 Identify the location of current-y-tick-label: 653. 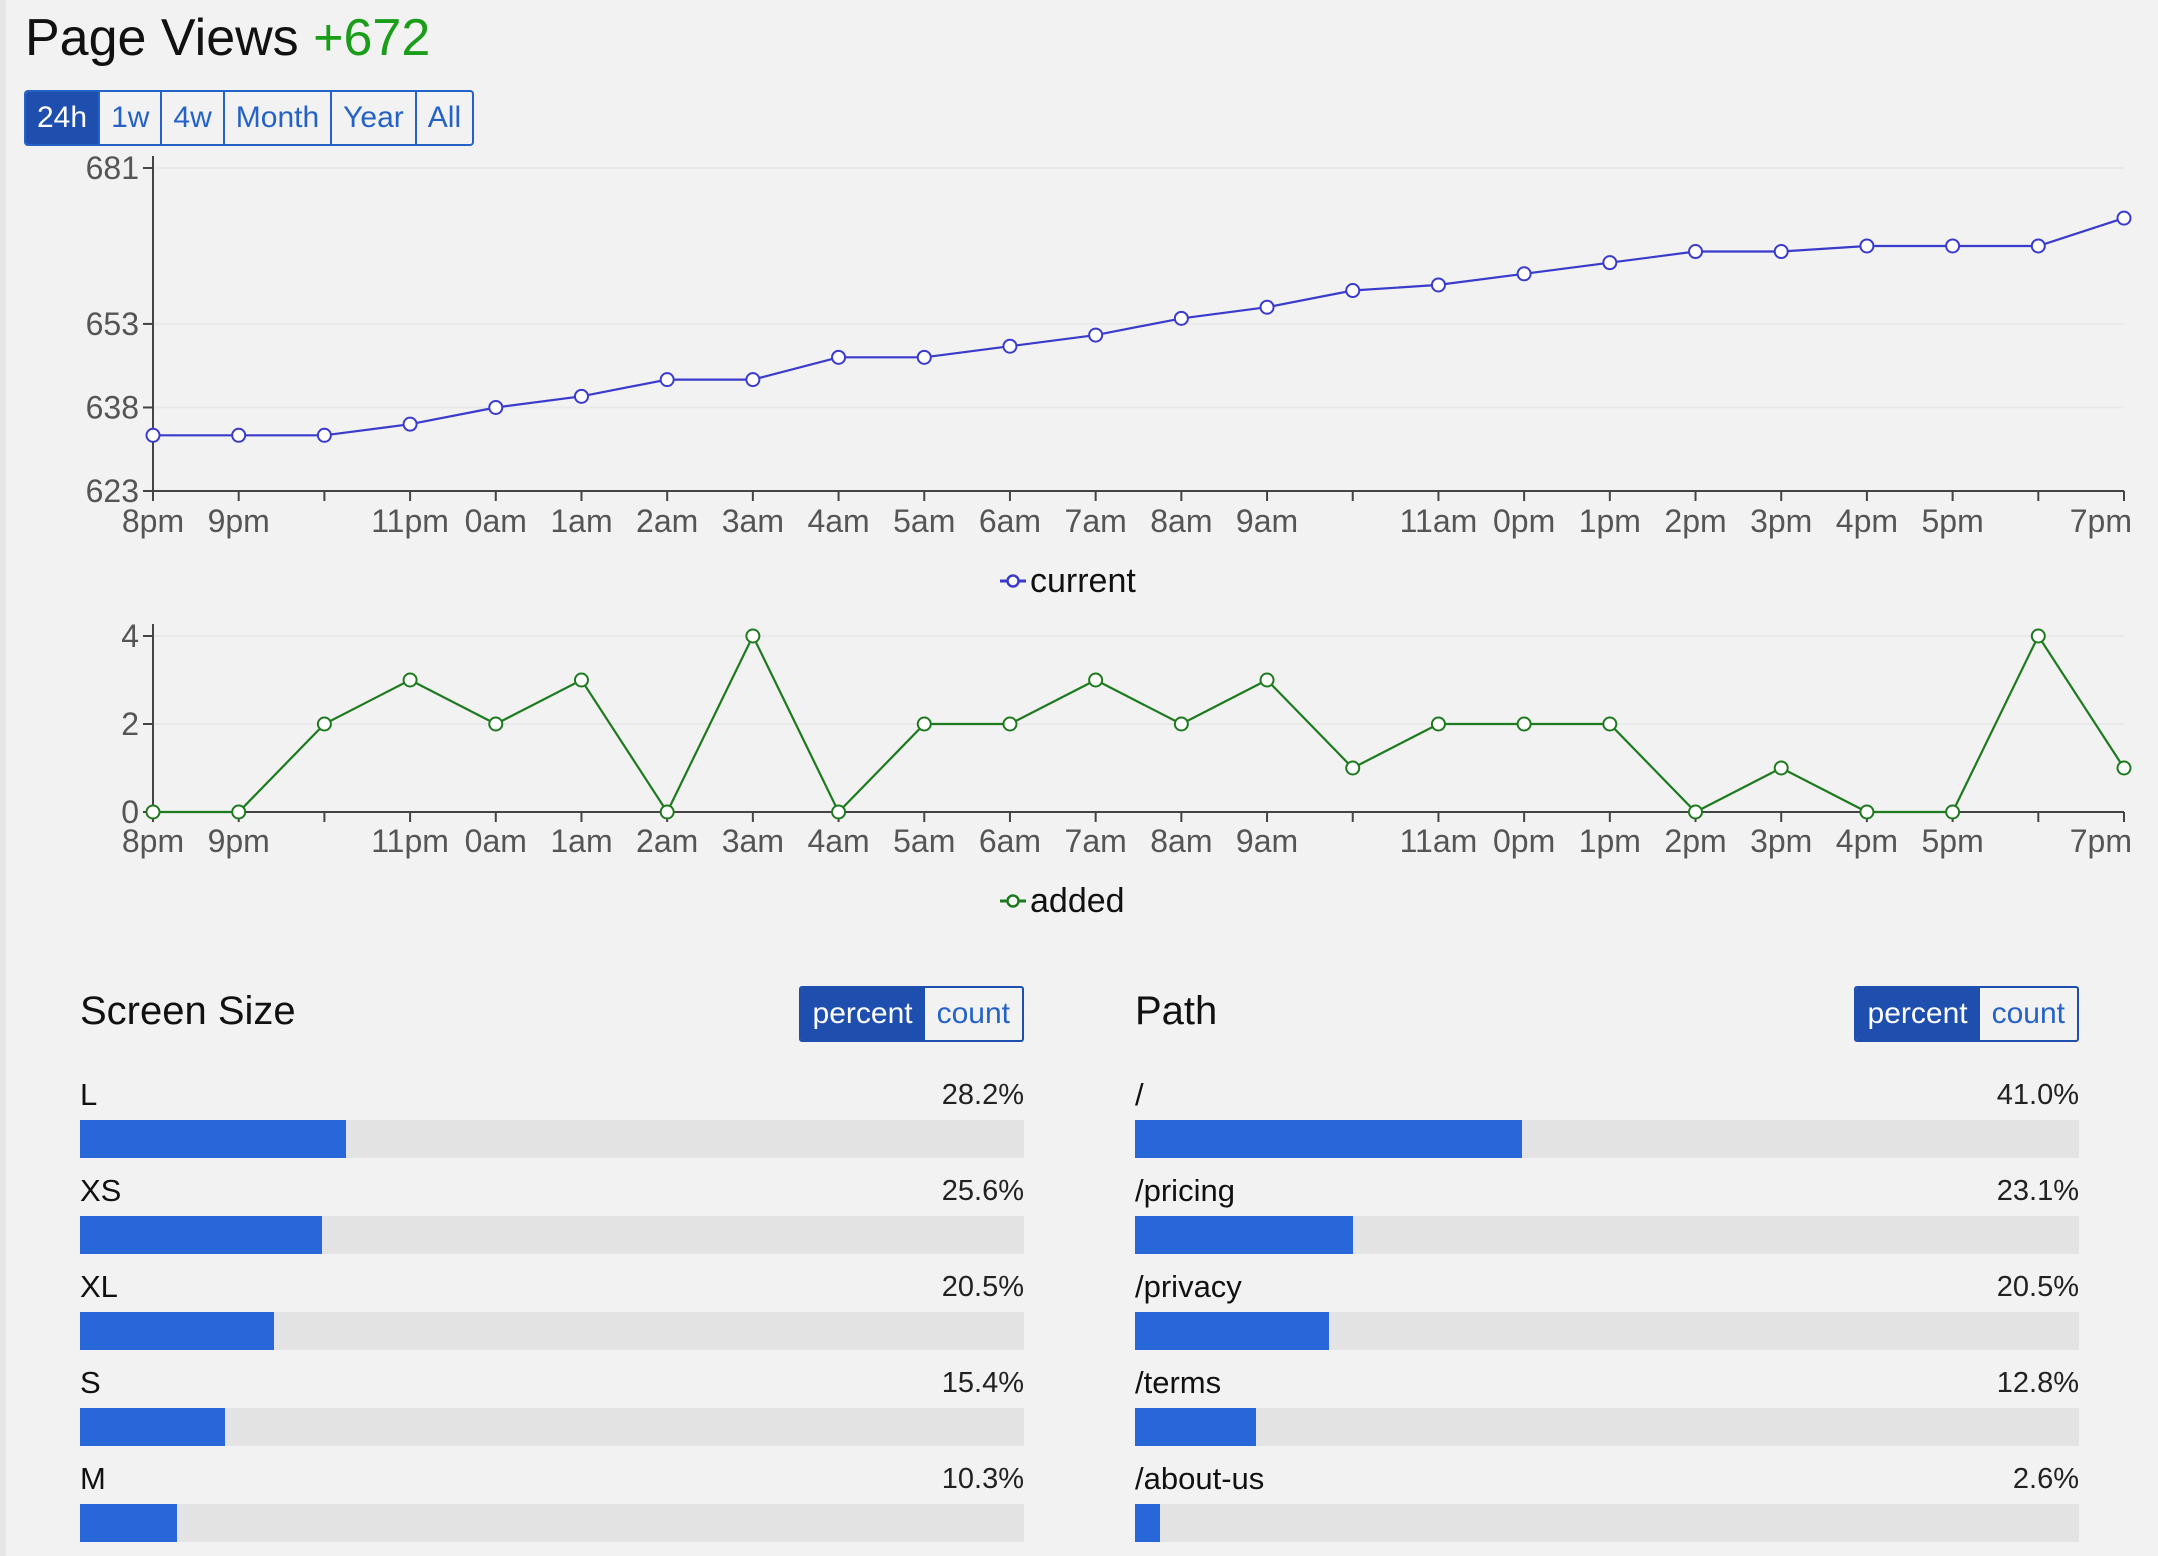
(112, 324).